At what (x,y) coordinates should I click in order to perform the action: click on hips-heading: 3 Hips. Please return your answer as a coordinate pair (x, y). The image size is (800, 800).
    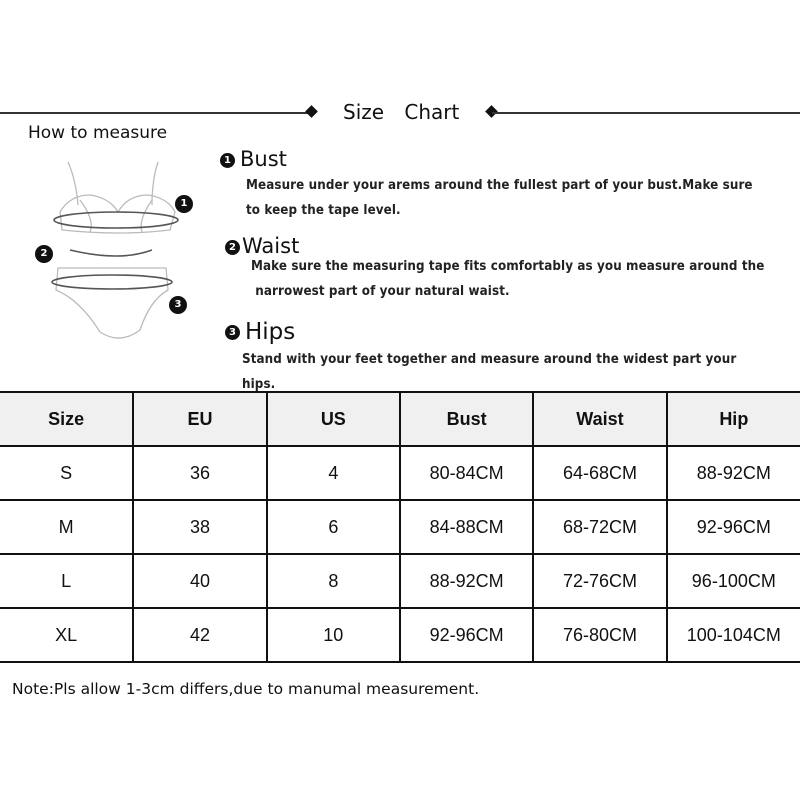
    Looking at the image, I should click on (260, 332).